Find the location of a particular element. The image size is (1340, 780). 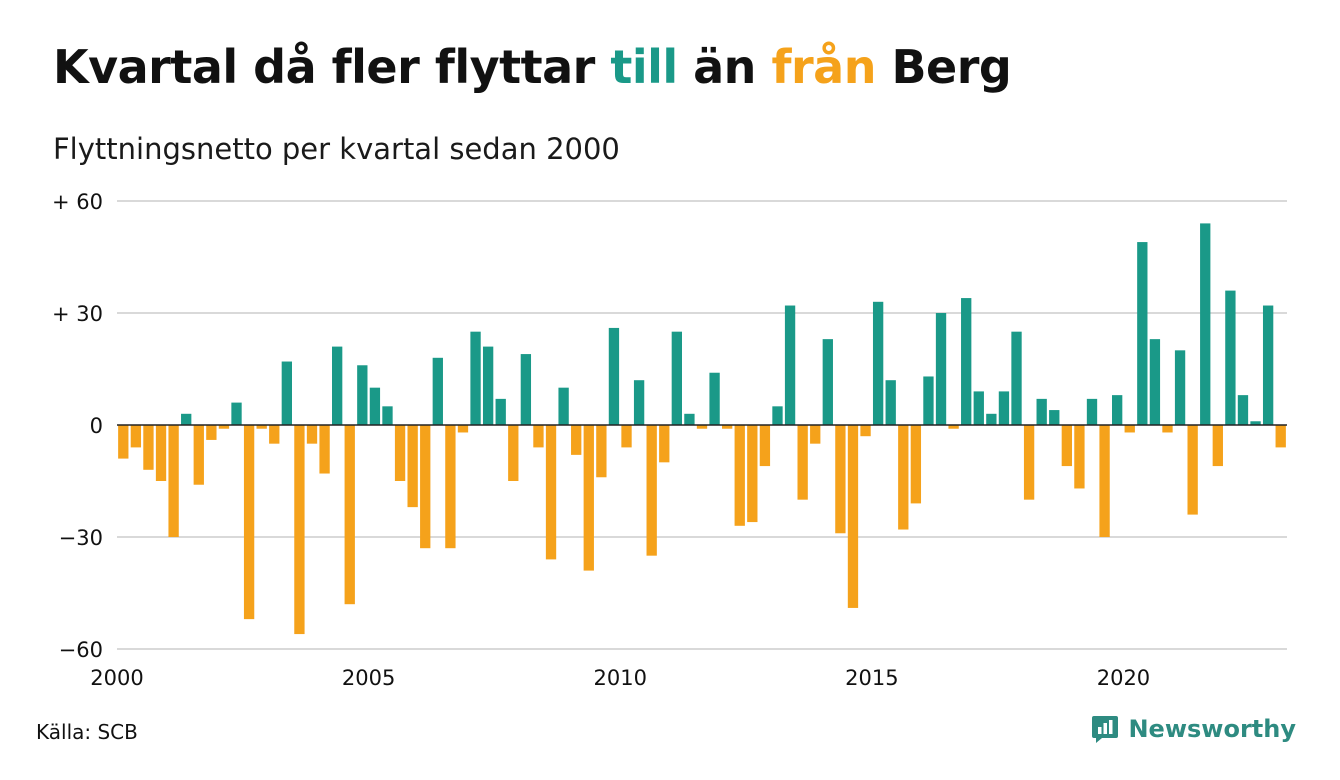

brand: Newsworthy is located at coordinates (1193, 729).